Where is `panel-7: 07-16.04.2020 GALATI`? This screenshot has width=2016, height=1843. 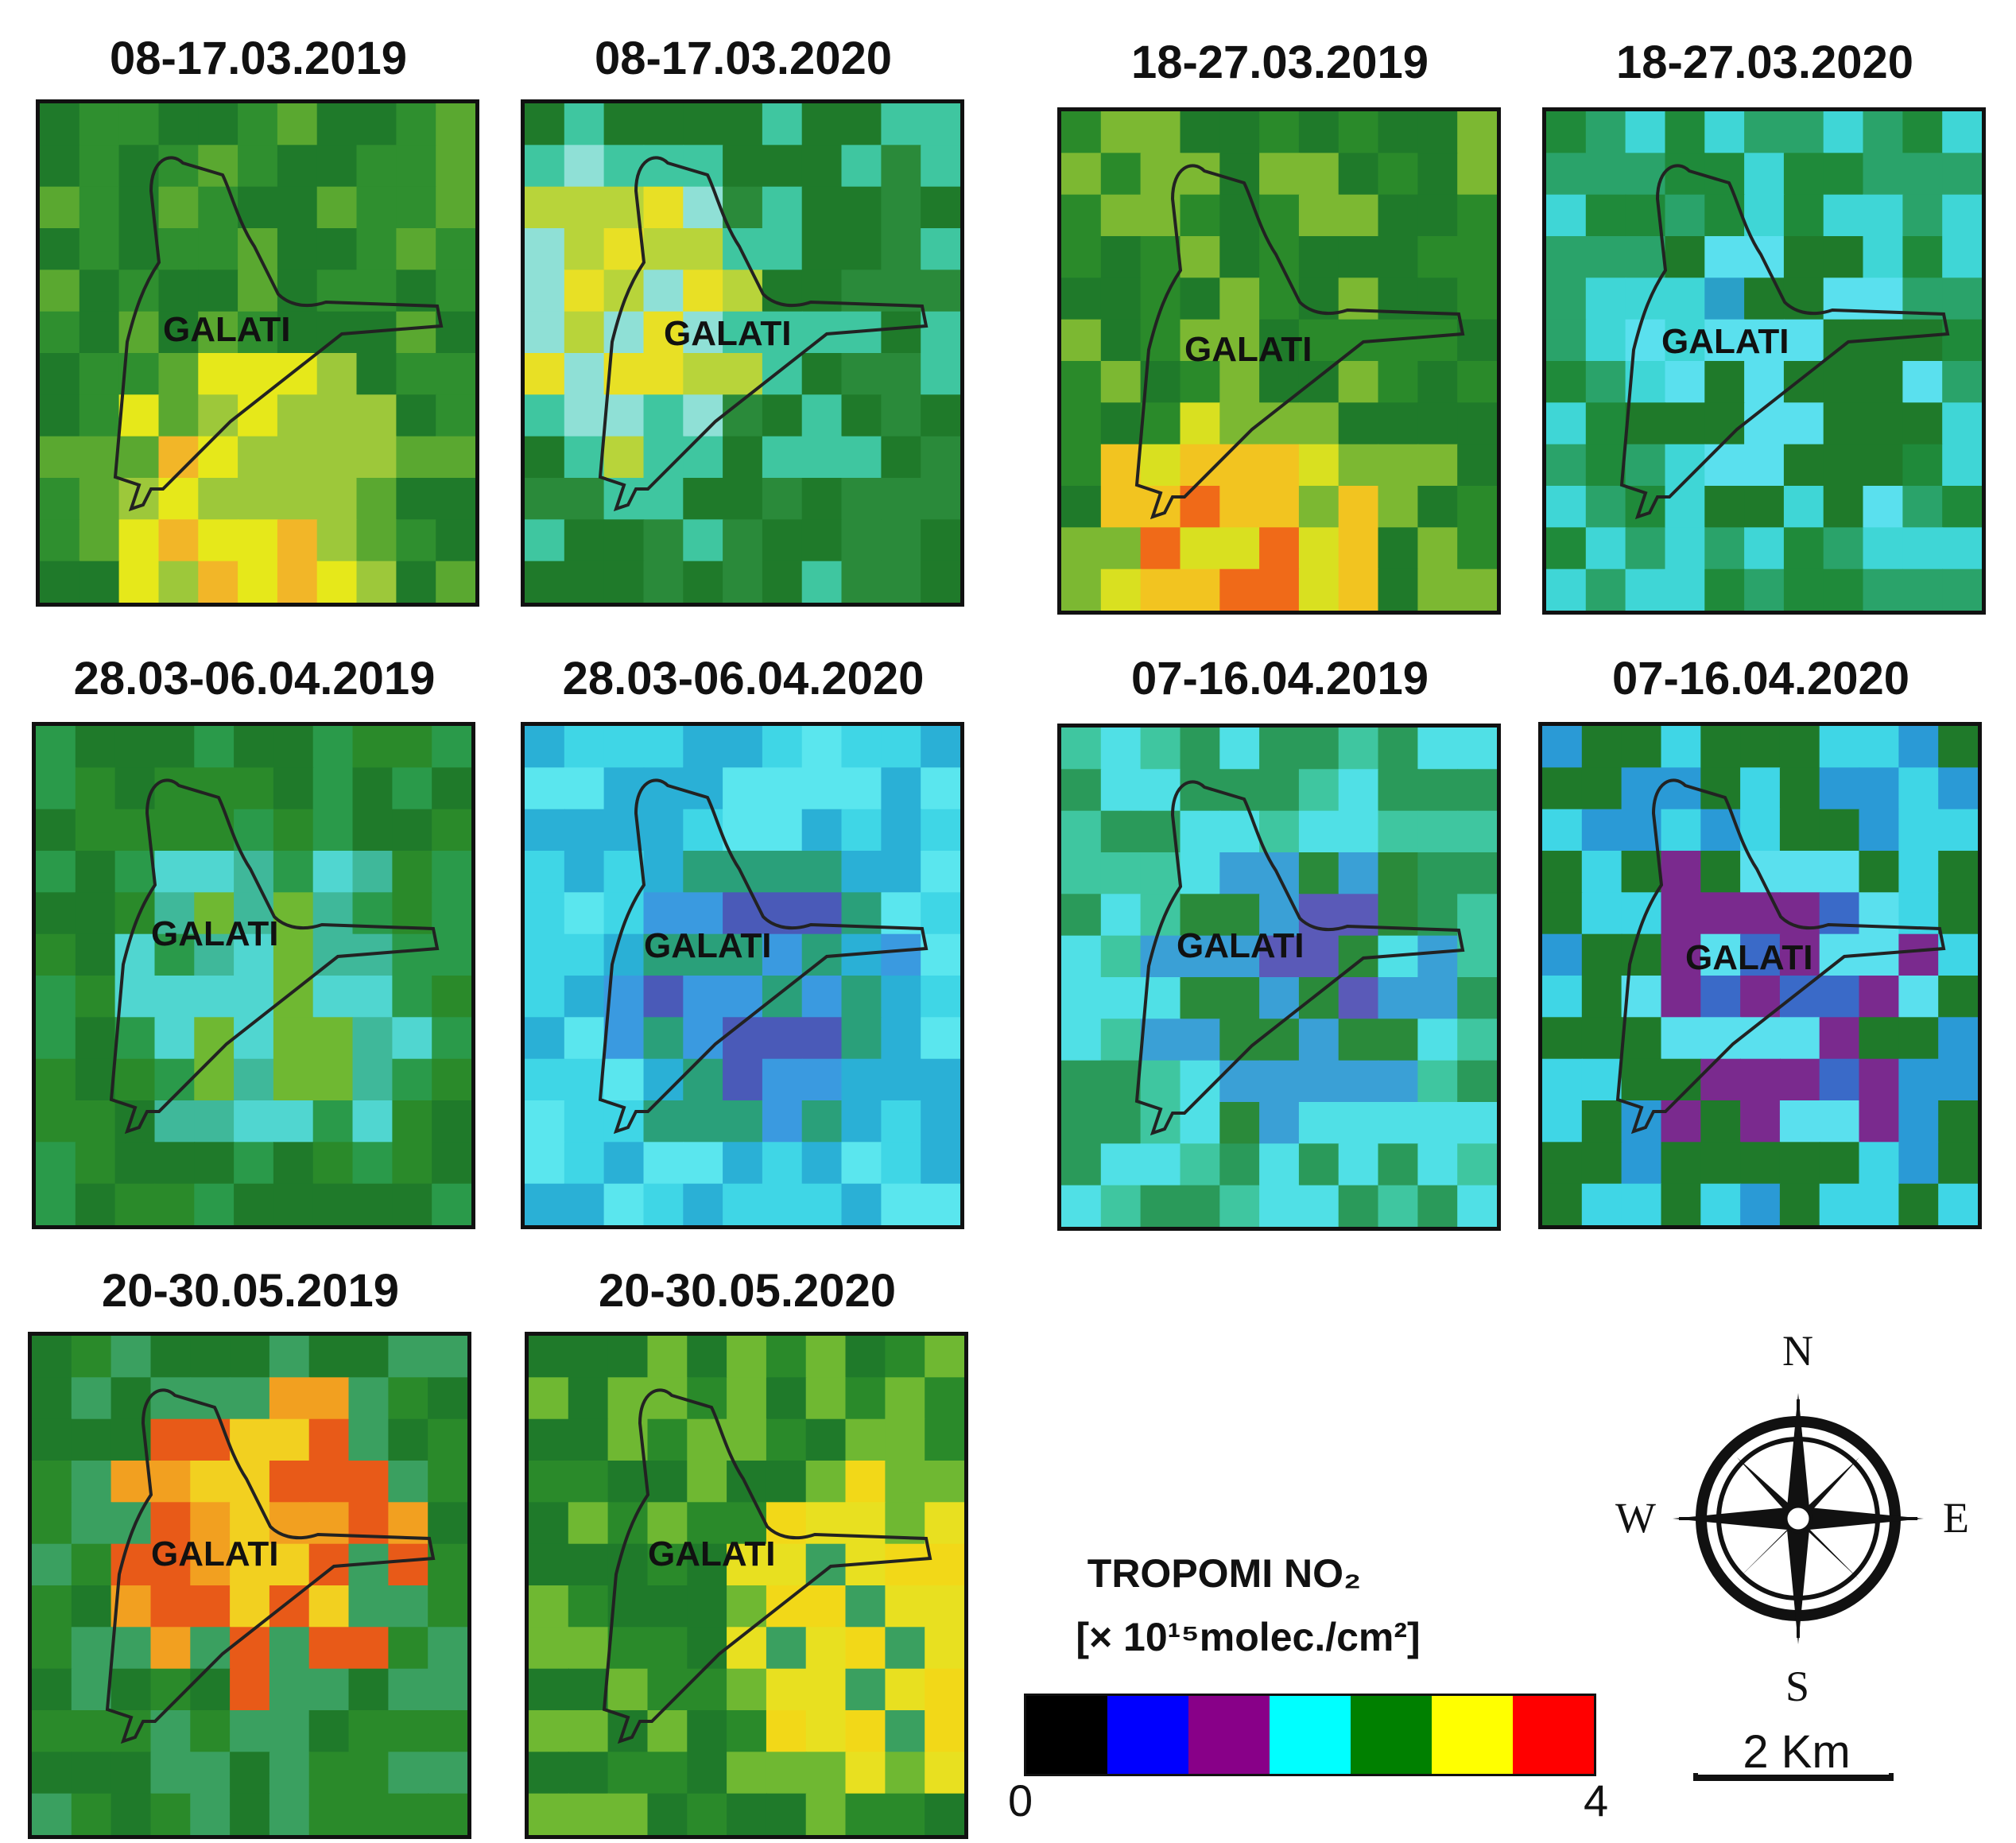 panel-7: 07-16.04.2020 GALATI is located at coordinates (1760, 940).